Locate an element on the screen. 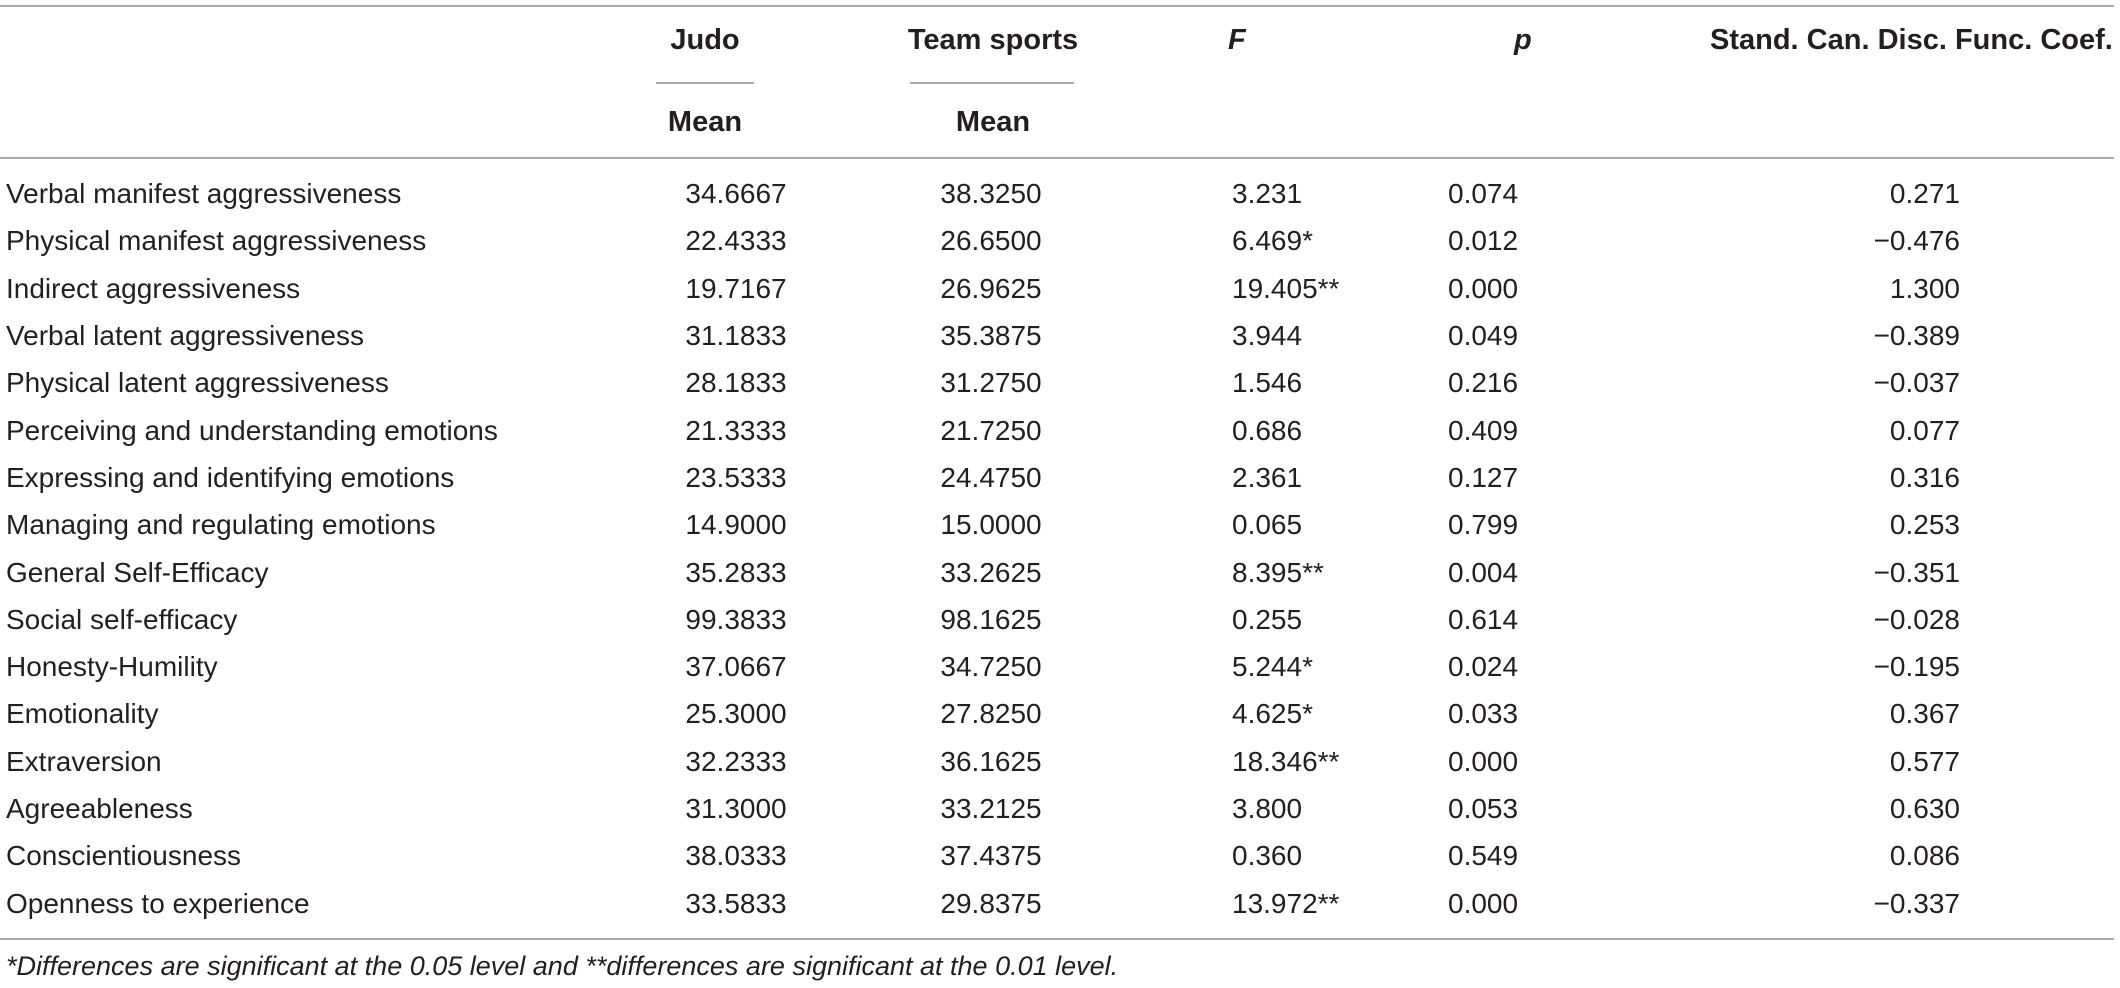 The image size is (2120, 988). judo-mean: 33.5833 is located at coordinates (736, 903).